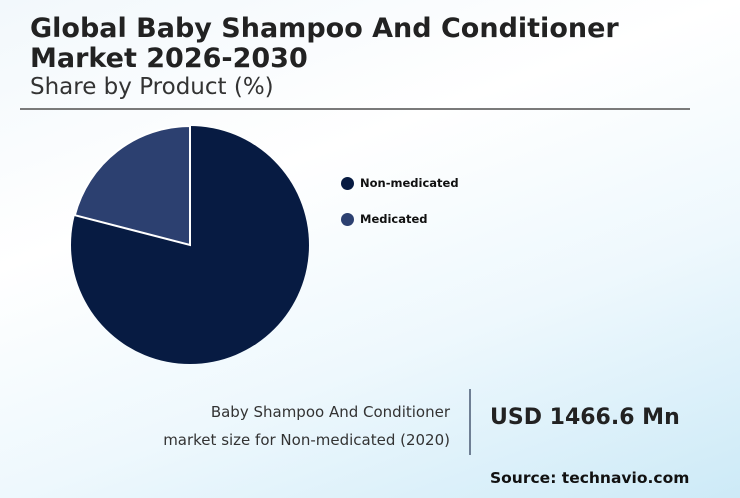 The image size is (740, 498). I want to click on source-text: Source: technavio.com, so click(590, 478).